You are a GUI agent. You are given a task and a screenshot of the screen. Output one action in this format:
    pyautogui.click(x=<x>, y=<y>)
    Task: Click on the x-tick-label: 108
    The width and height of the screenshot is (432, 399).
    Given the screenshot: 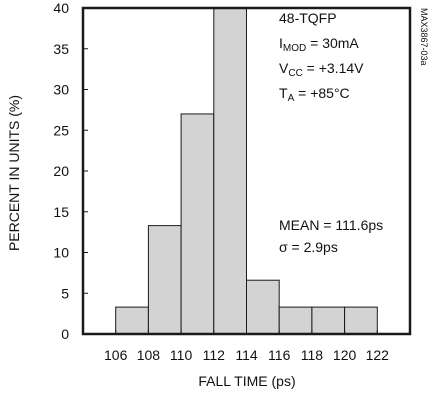 What is the action you would take?
    pyautogui.click(x=149, y=355)
    